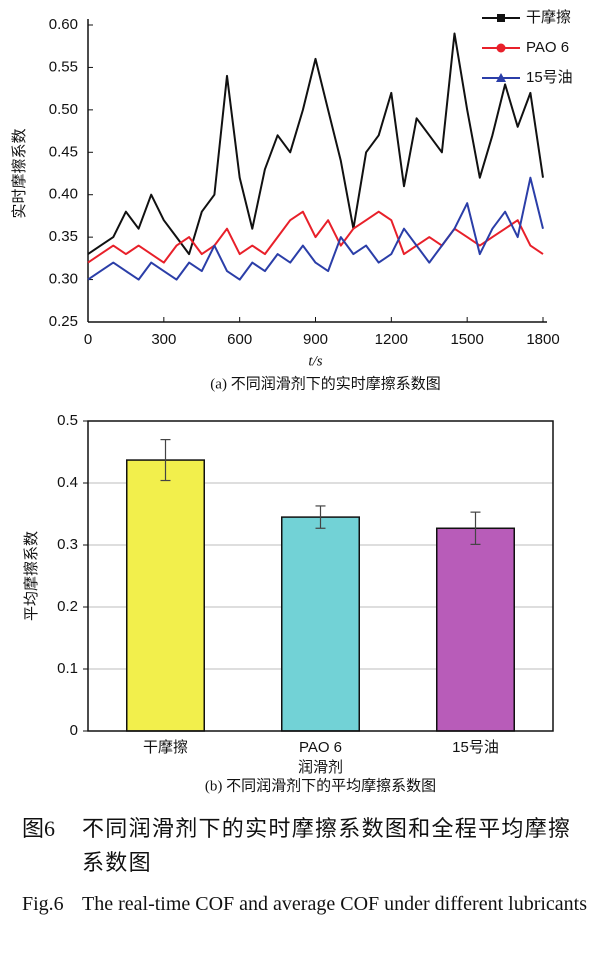  What do you see at coordinates (466, 339) in the screenshot?
I see `x-tick-label: 1500` at bounding box center [466, 339].